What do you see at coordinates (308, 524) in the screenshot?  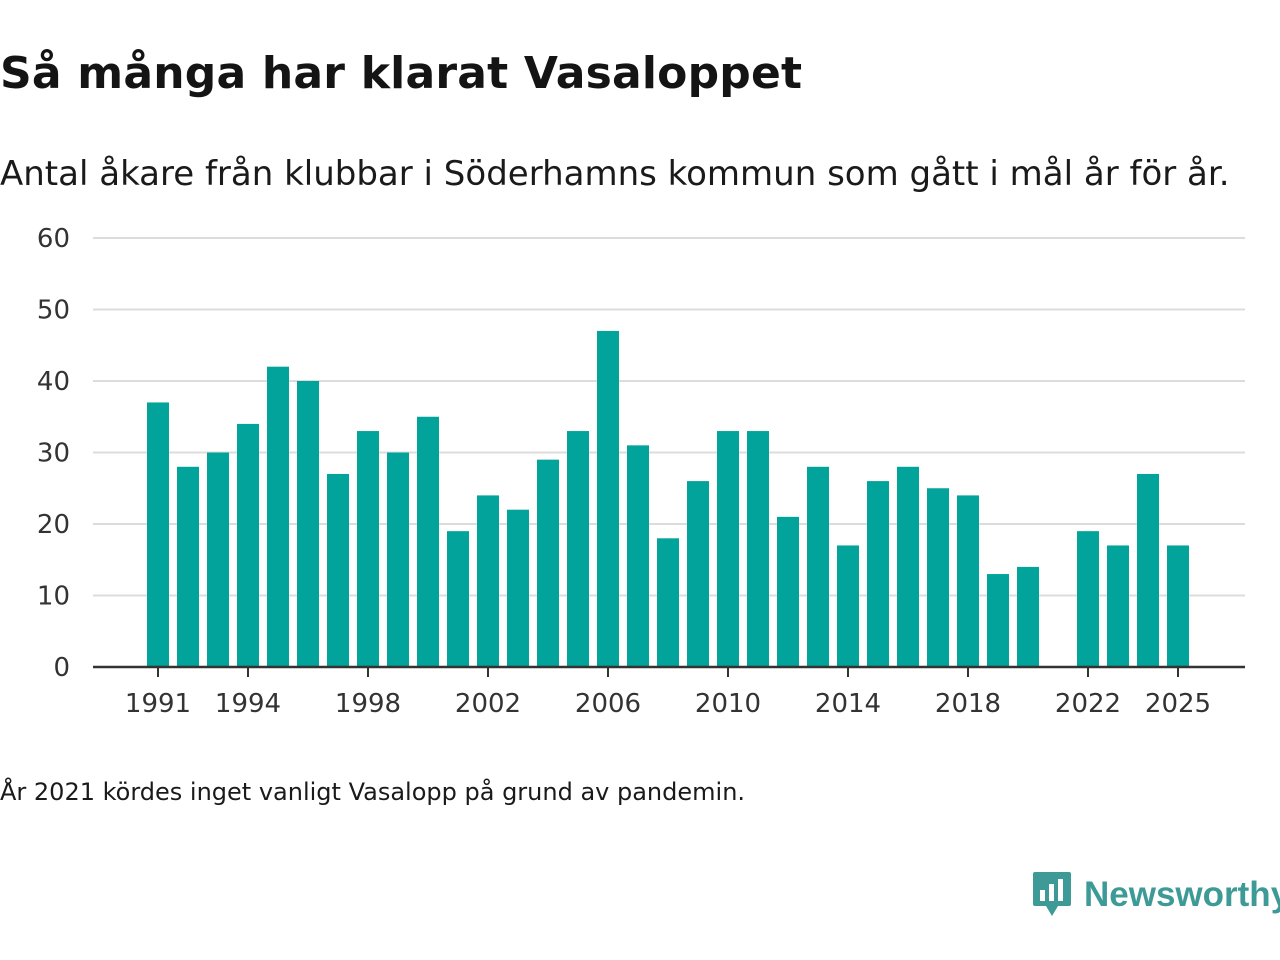 I see `bar-1996` at bounding box center [308, 524].